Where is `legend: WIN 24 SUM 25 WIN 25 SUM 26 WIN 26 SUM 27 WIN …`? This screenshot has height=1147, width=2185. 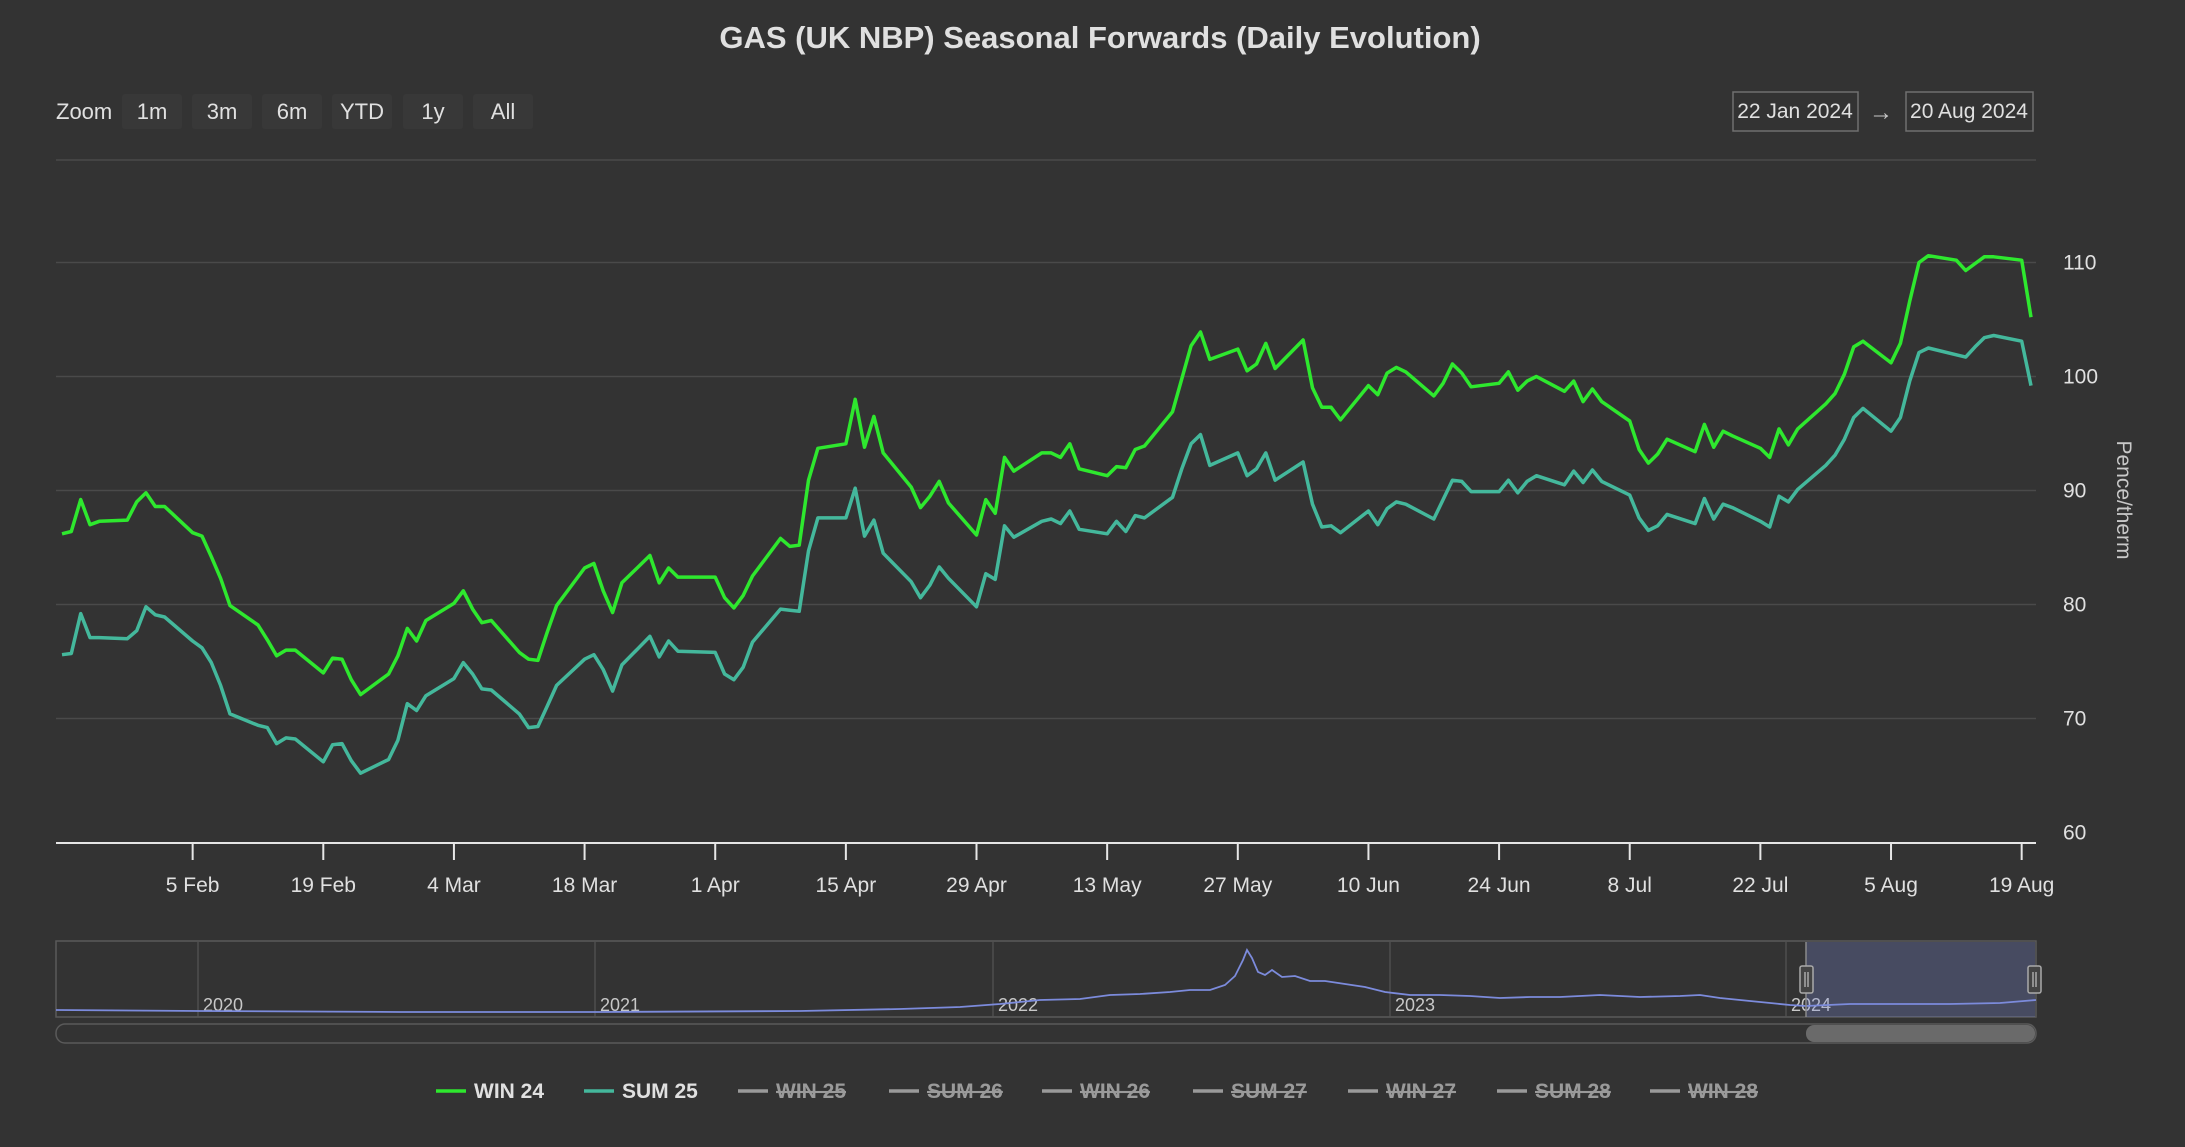
legend: WIN 24 SUM 25 WIN 25 SUM 26 WIN 26 SUM 27 WIN … is located at coordinates (1097, 1091).